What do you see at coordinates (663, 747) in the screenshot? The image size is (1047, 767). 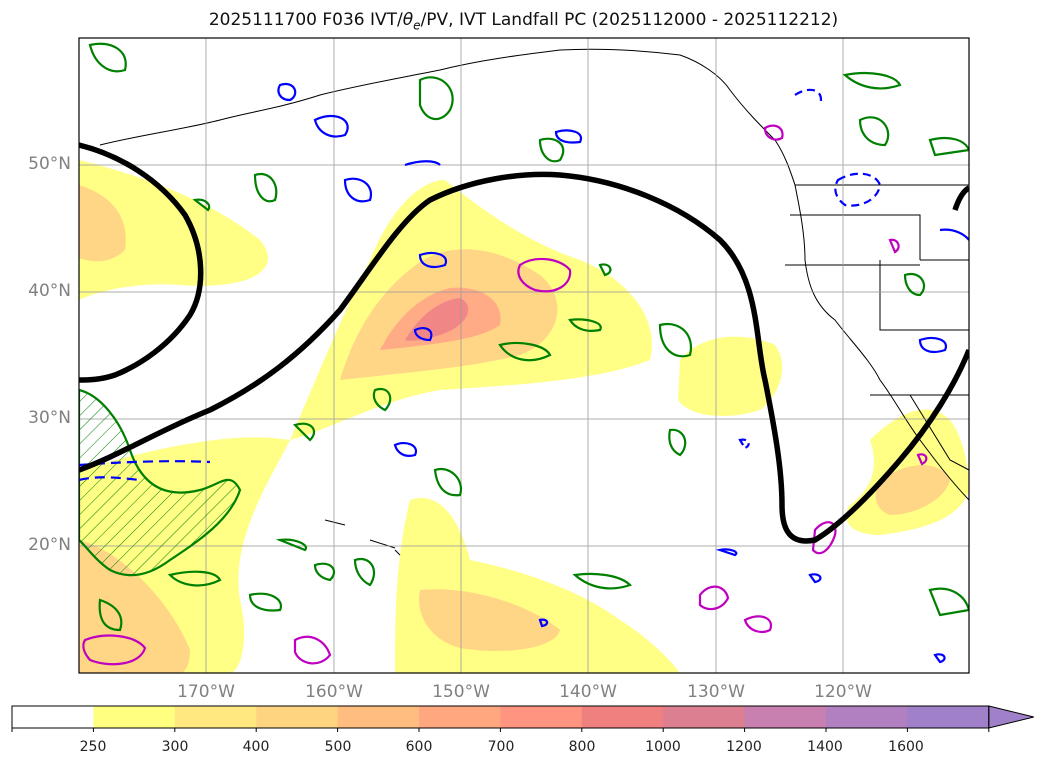 I see `colorbar-label-1000: 1000` at bounding box center [663, 747].